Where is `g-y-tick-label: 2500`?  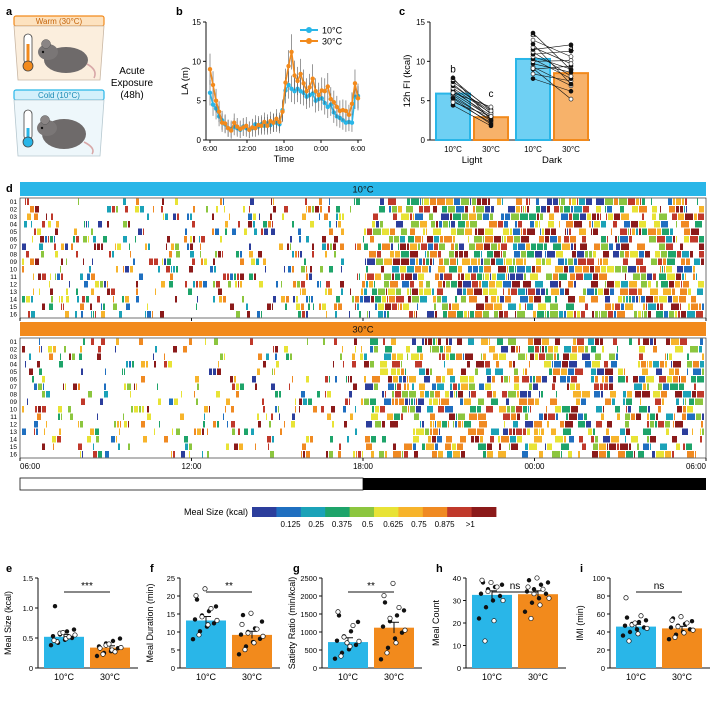 g-y-tick-label: 2500 is located at coordinates (308, 578).